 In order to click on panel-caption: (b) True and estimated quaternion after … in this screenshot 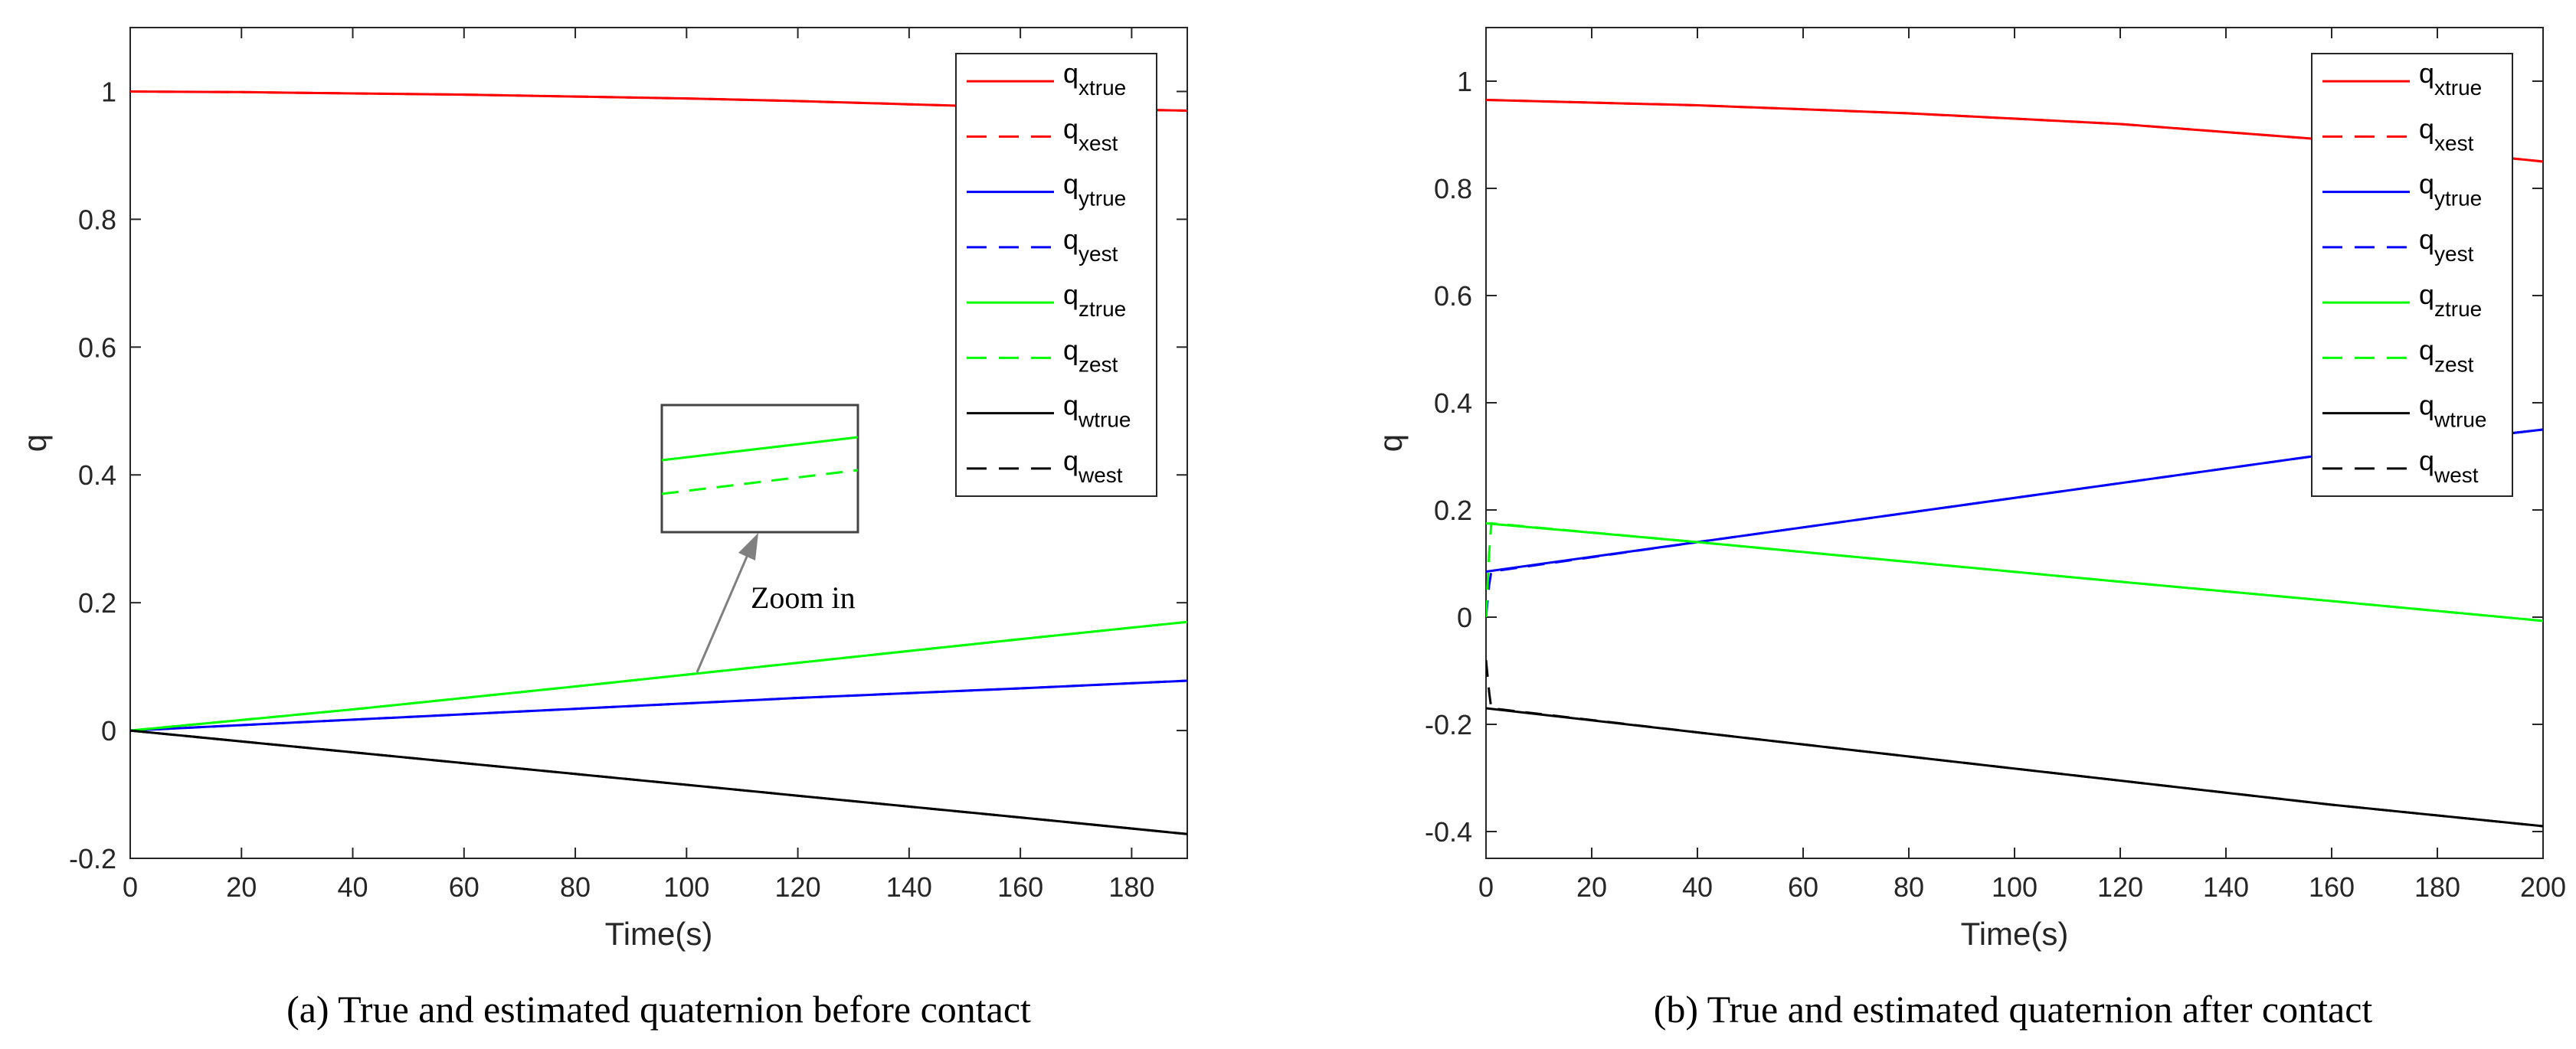, I will do `click(2013, 1010)`.